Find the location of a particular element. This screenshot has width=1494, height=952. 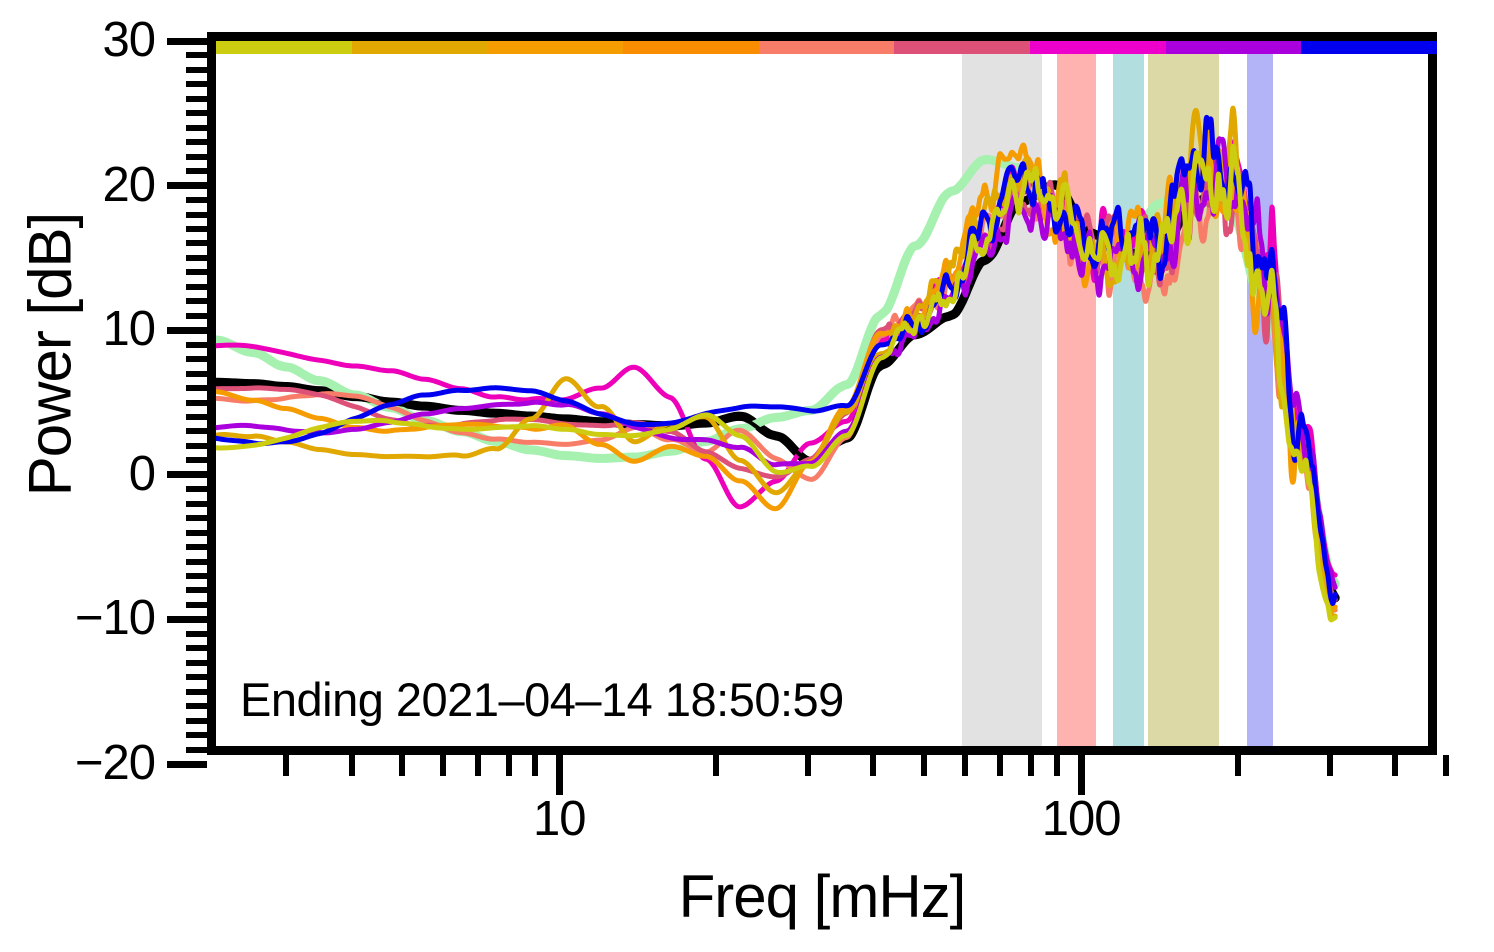

band-pink is located at coordinates (1076, 393).